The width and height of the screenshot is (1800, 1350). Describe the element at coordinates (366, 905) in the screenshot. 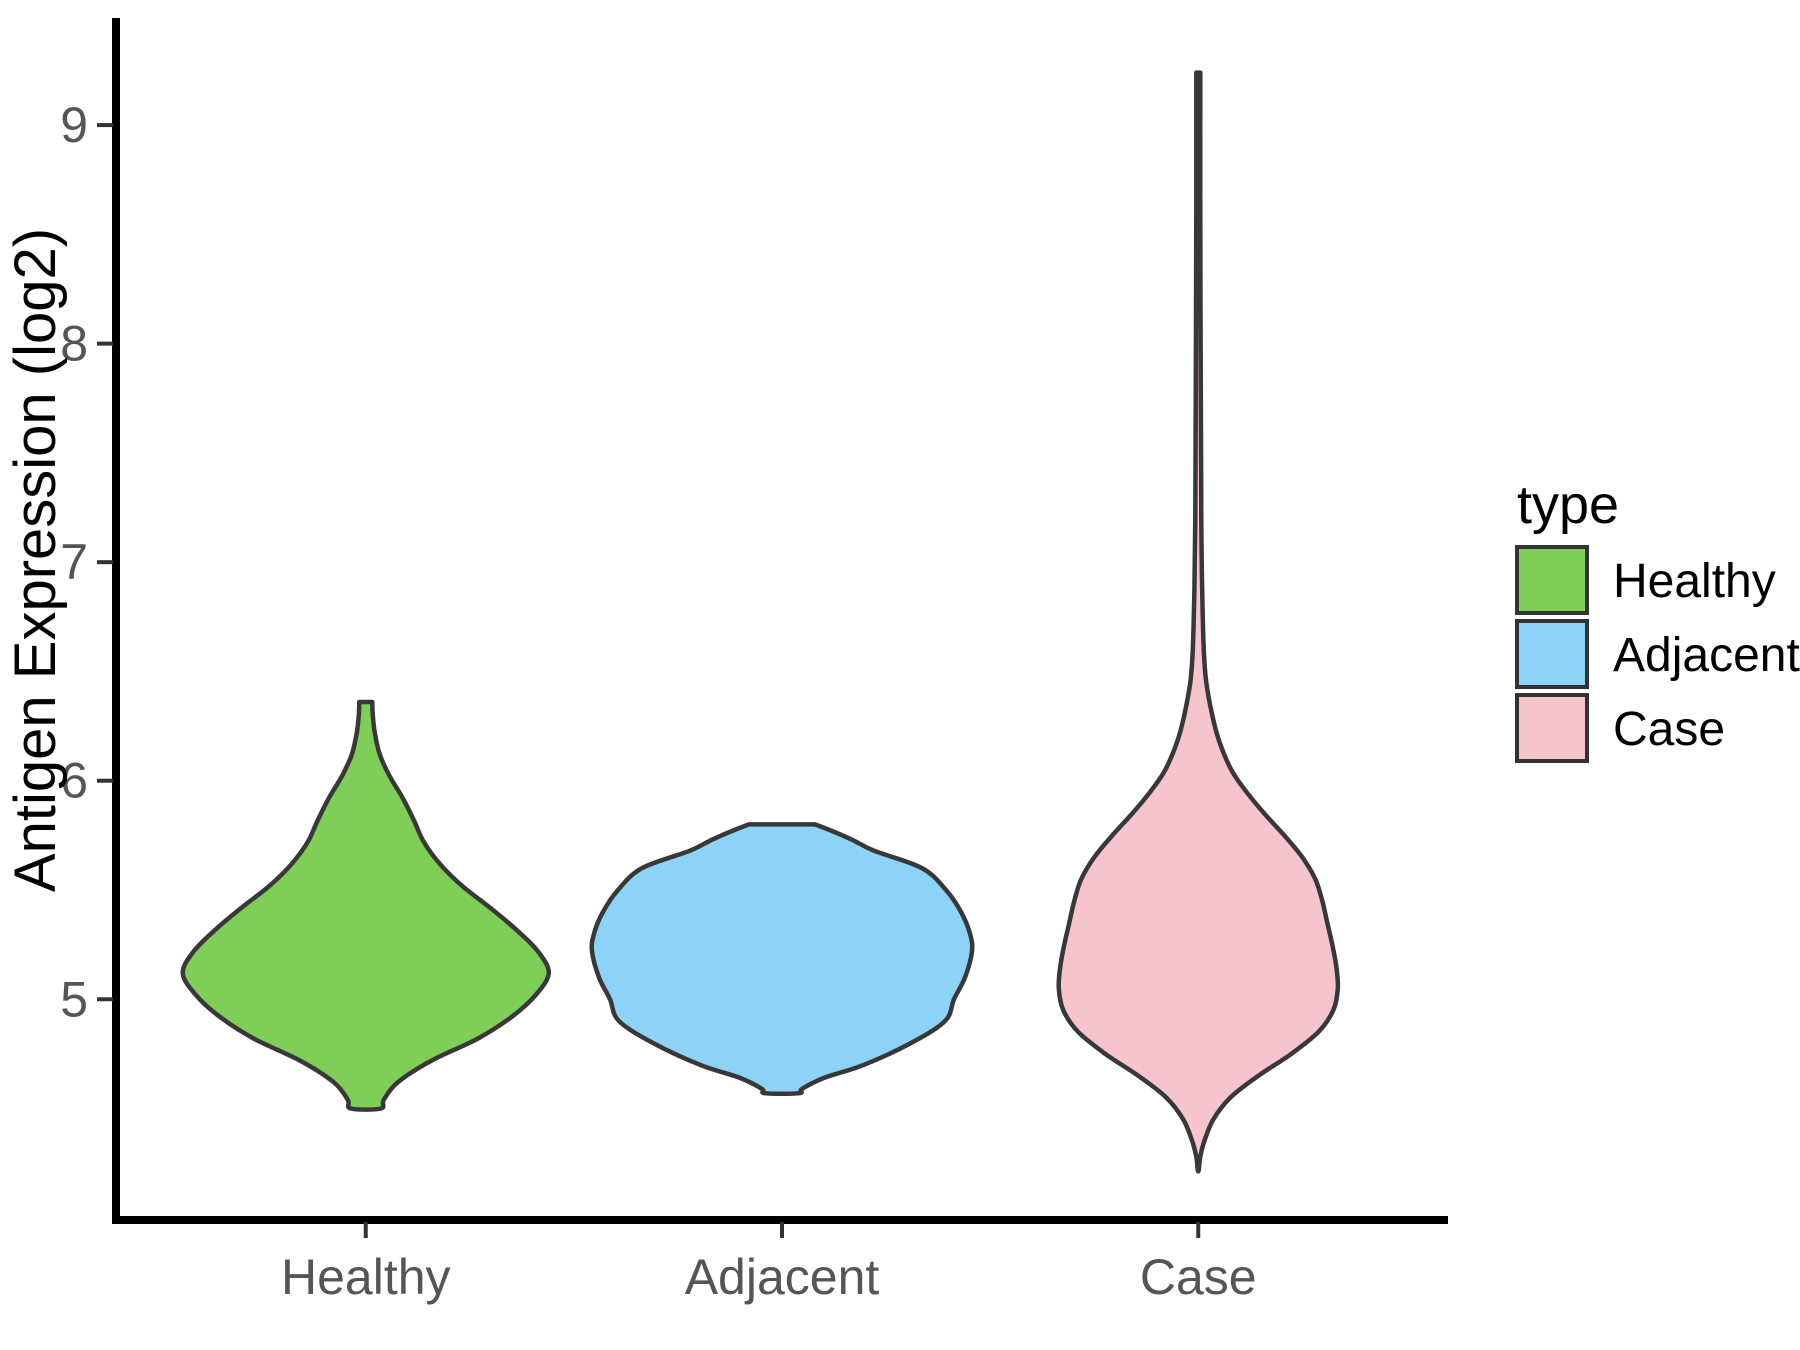

I see `violin-healthy` at that location.